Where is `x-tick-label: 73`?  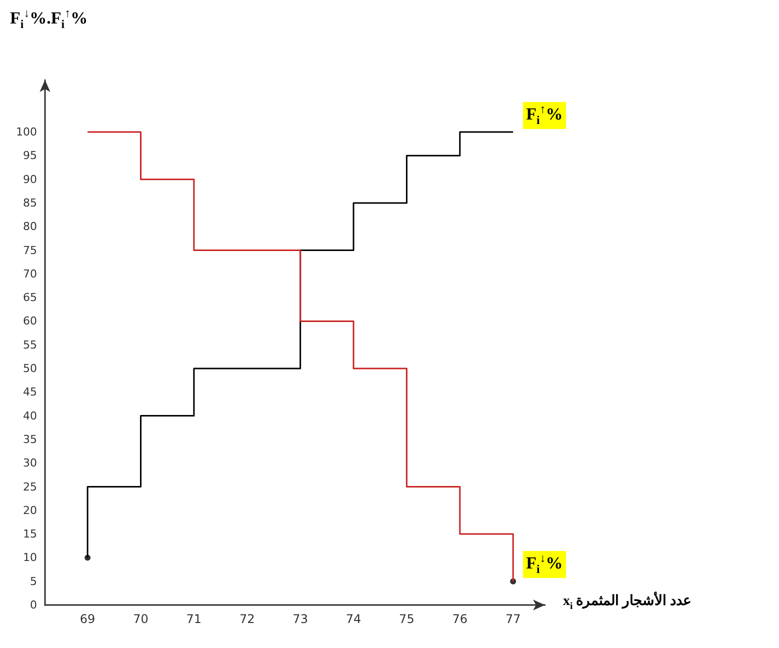
x-tick-label: 73 is located at coordinates (300, 619).